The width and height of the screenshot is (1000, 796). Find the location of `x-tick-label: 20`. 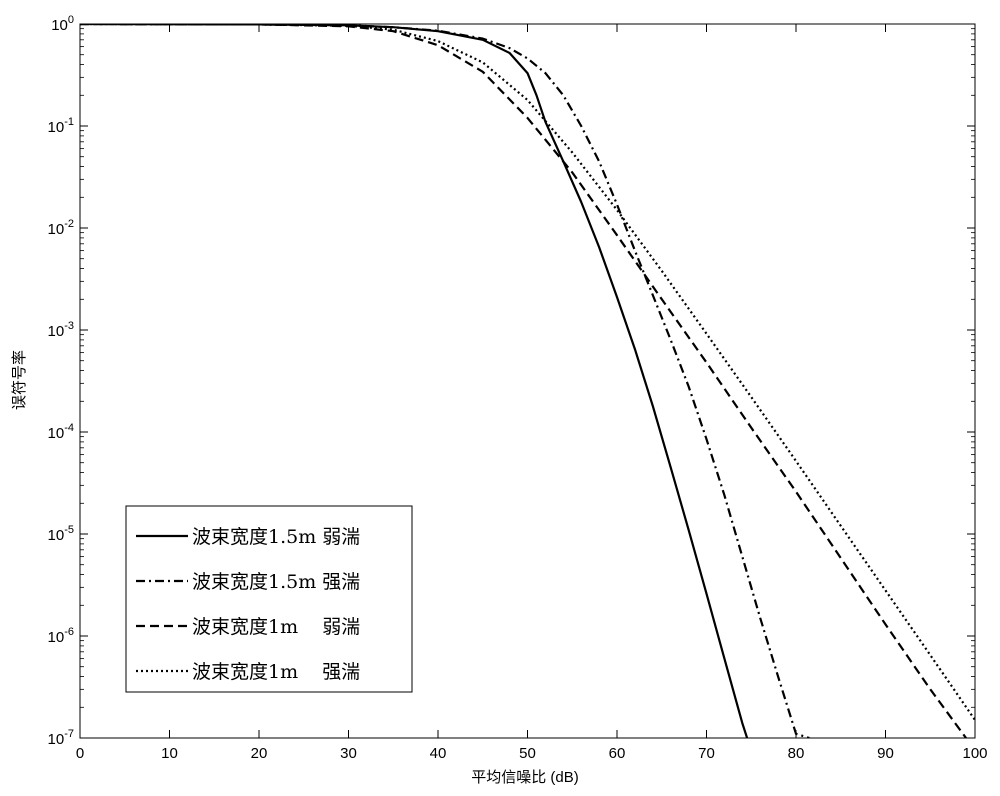

x-tick-label: 20 is located at coordinates (259, 753).